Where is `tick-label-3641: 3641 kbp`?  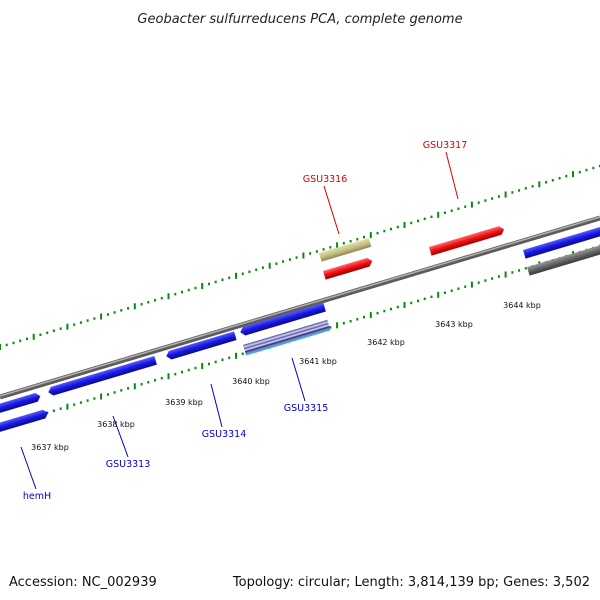
tick-label-3641: 3641 kbp is located at coordinates (318, 361).